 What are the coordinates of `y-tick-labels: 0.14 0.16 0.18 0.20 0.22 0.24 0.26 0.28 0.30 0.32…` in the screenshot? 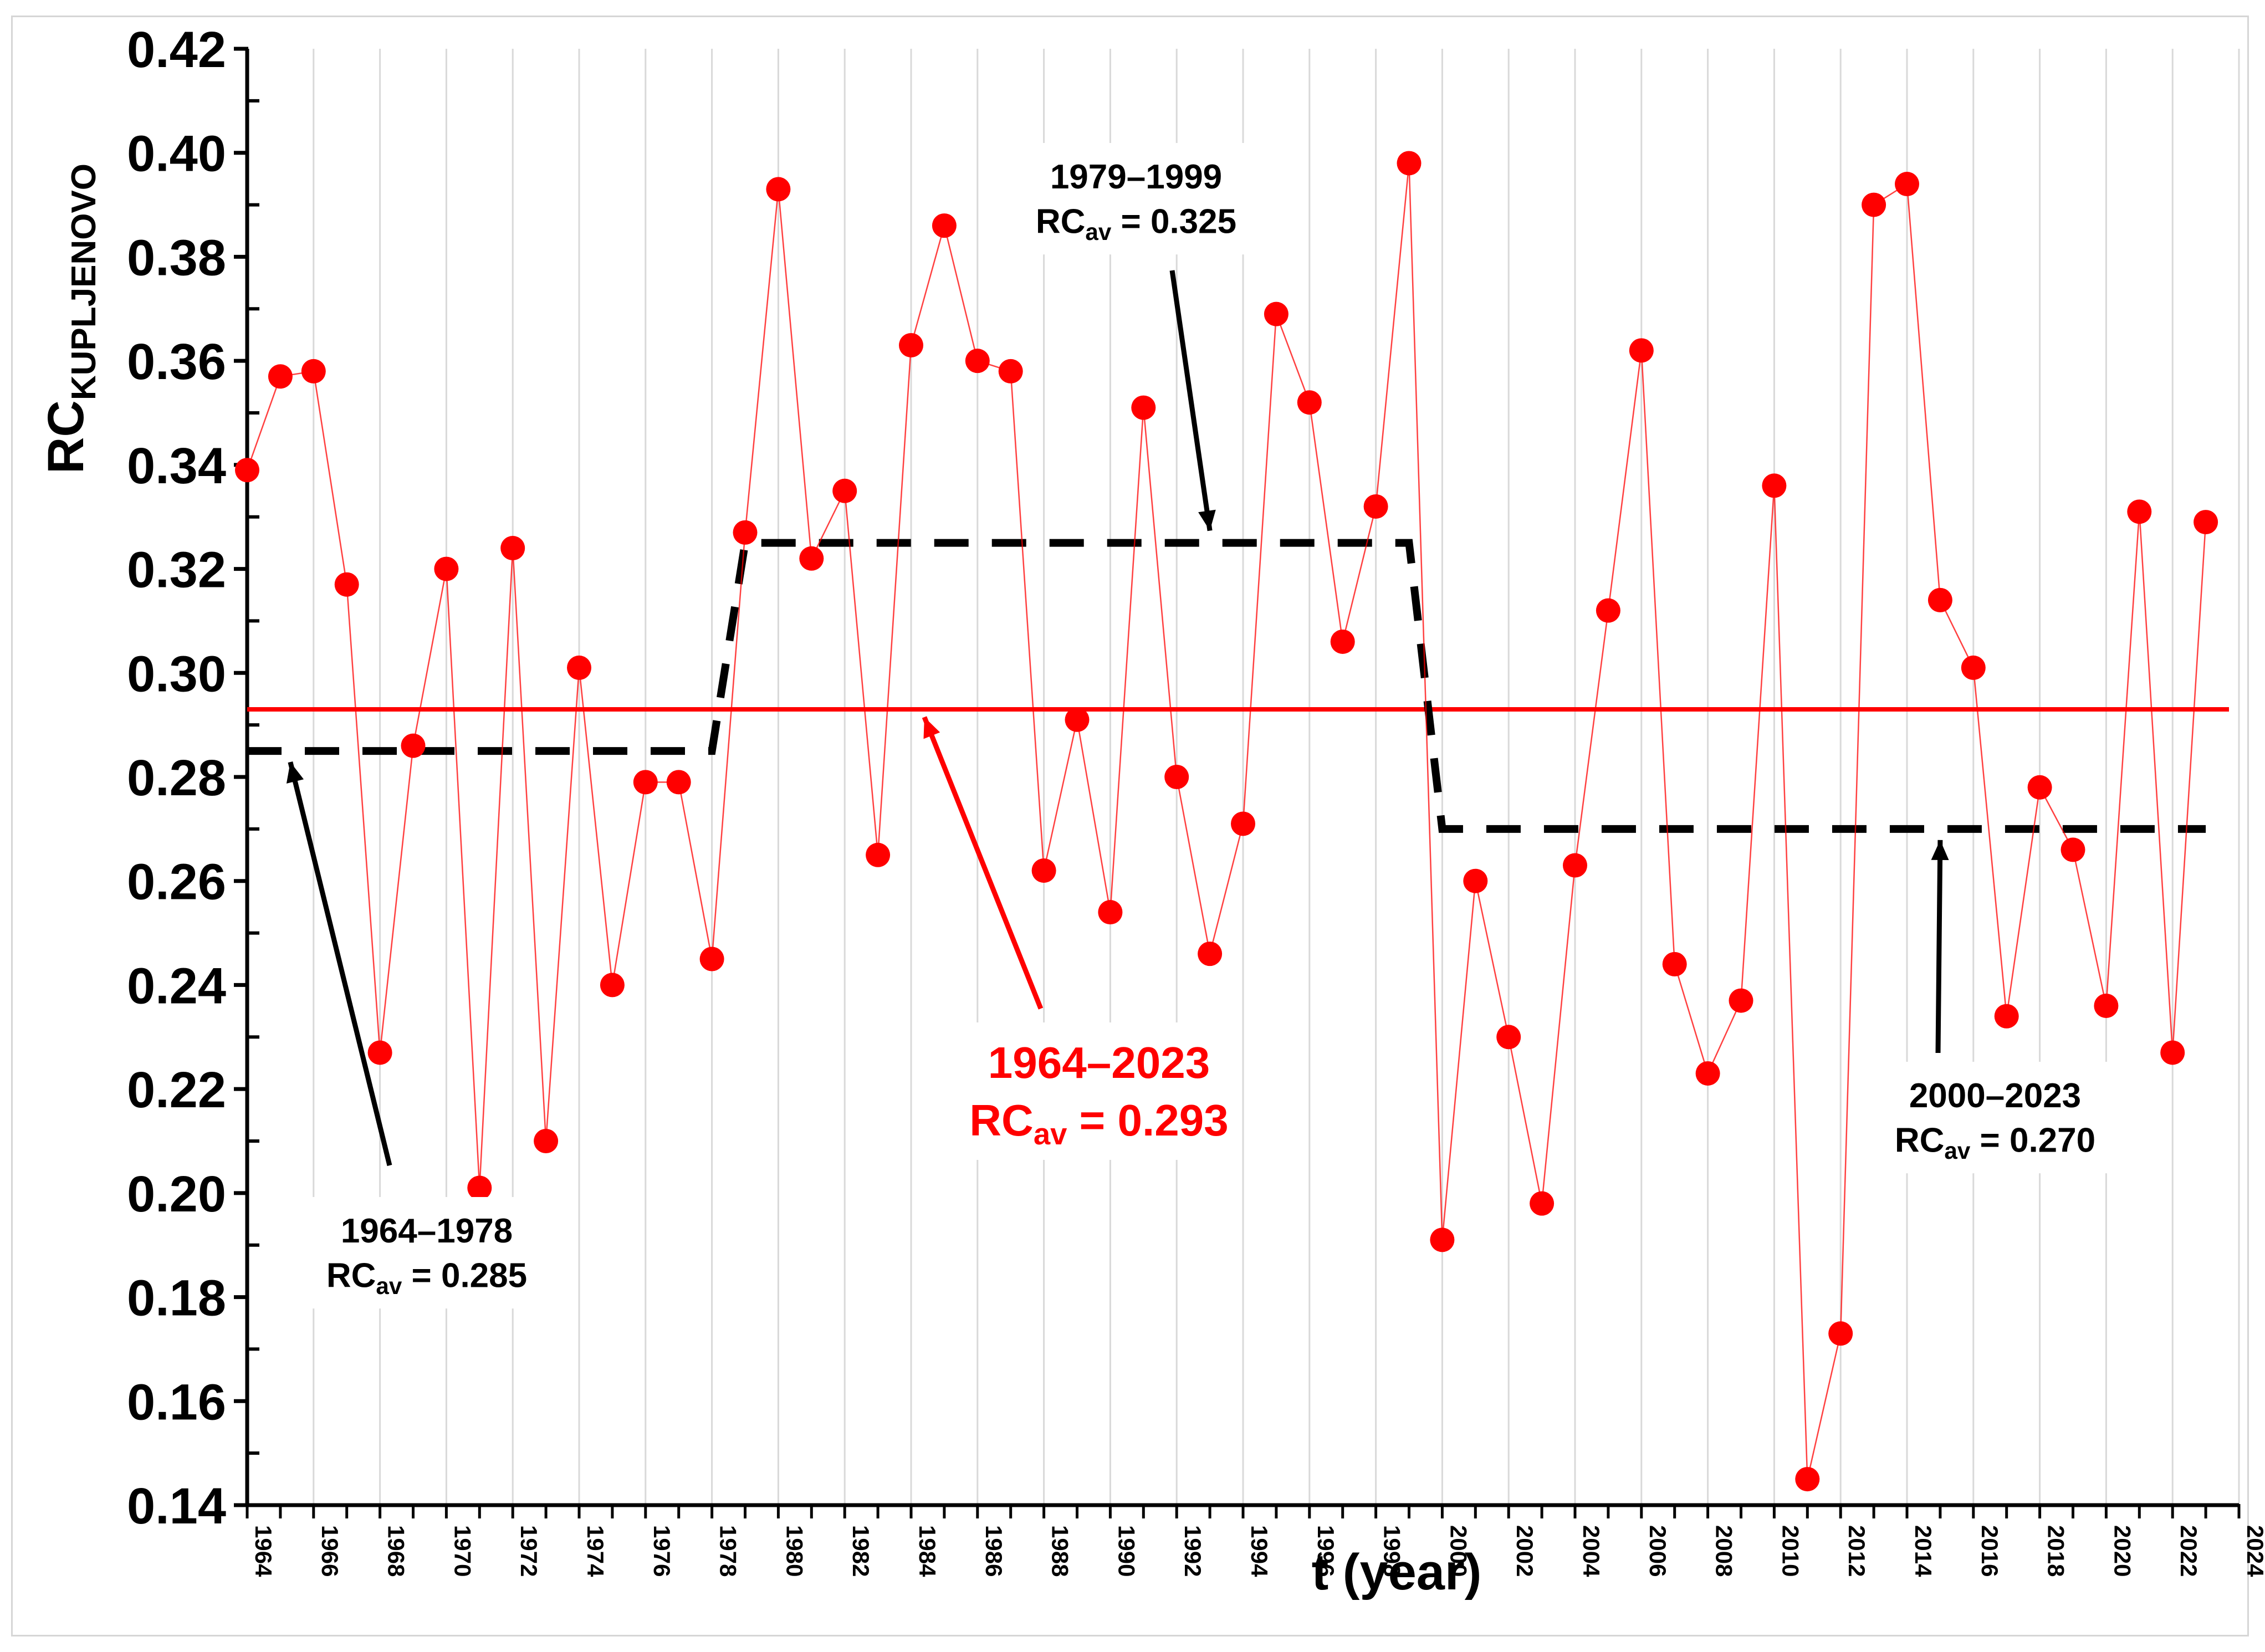 It's located at (177, 779).